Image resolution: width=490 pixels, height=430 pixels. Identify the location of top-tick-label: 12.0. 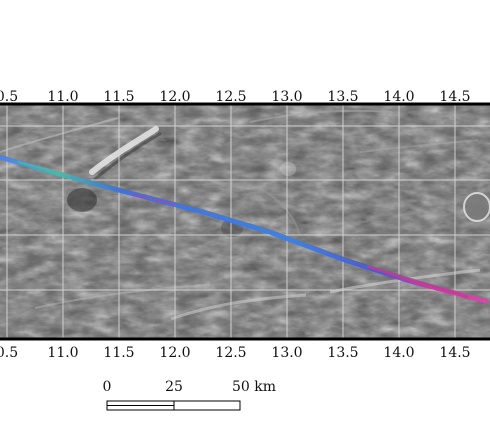
(174, 97).